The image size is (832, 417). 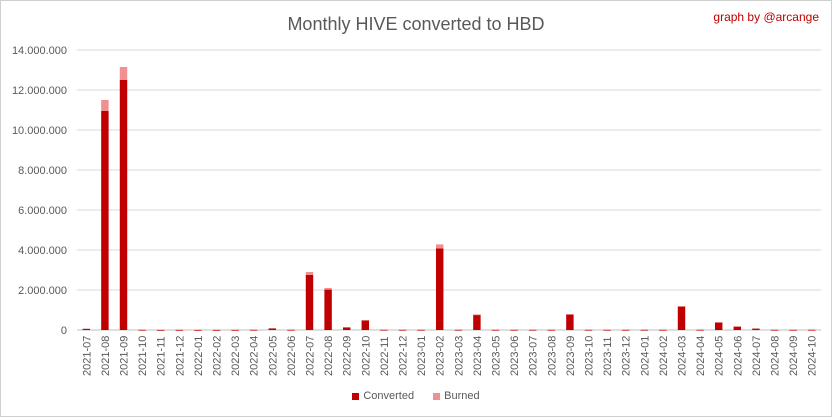 I want to click on x-tick-label: 2022-09, so click(x=348, y=356).